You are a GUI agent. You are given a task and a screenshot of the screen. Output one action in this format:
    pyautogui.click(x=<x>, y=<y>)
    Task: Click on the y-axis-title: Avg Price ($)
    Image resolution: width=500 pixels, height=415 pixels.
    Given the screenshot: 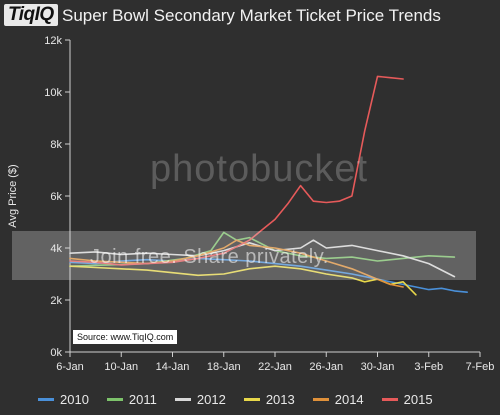 What is the action you would take?
    pyautogui.click(x=13, y=195)
    